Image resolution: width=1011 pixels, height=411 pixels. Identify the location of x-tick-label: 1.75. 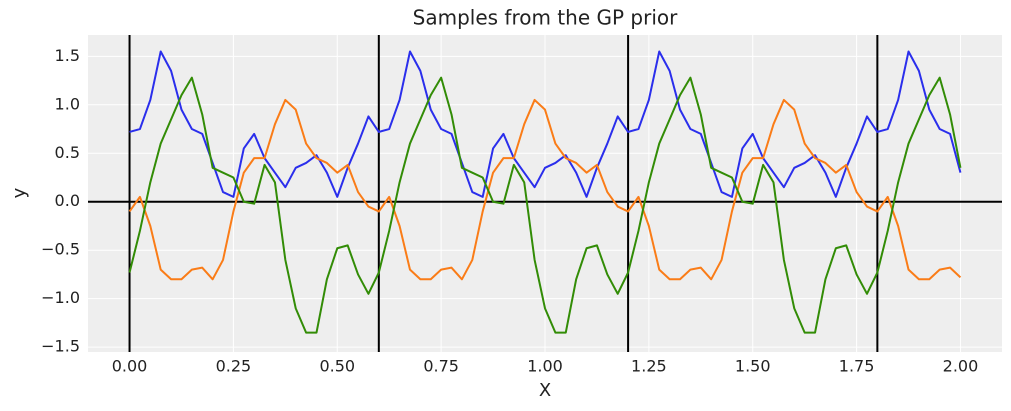
(857, 366).